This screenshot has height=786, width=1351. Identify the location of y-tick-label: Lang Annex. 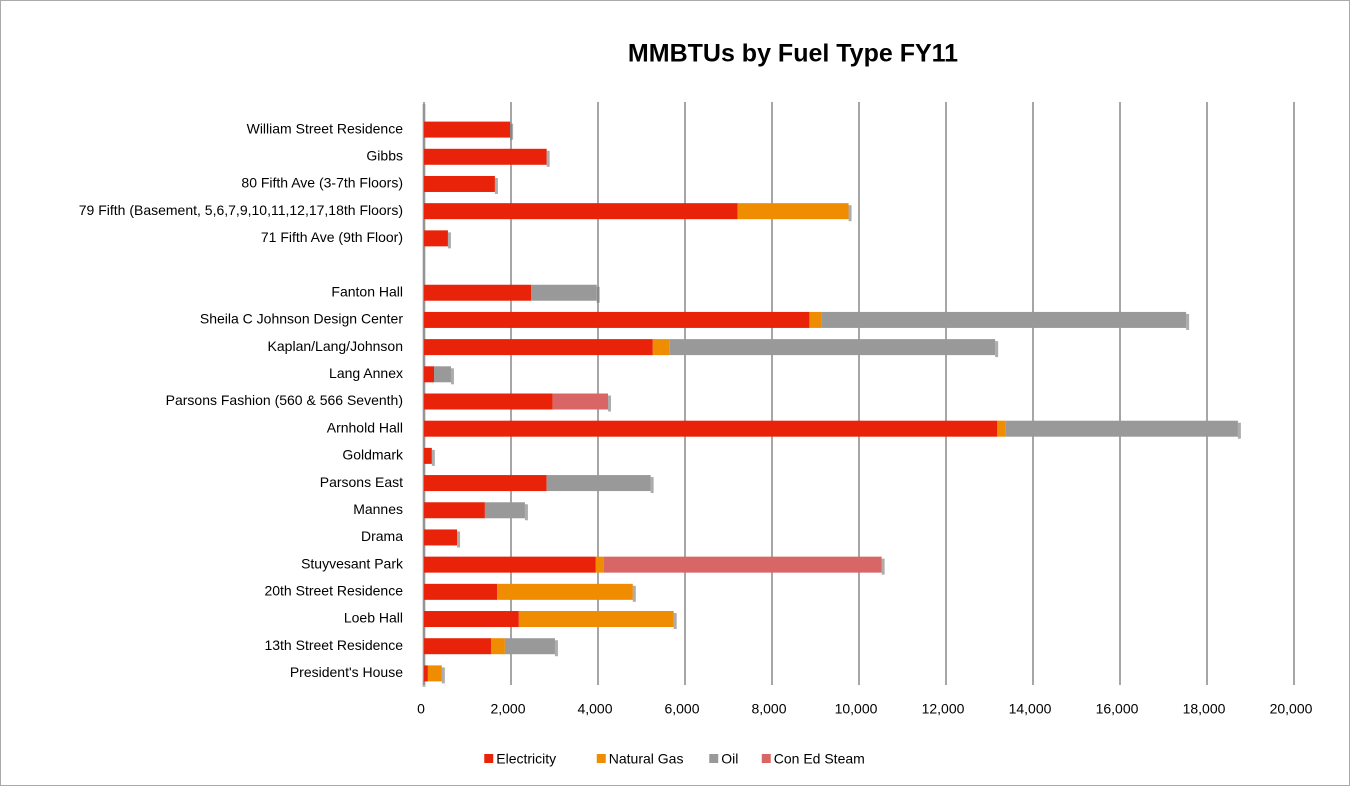
(366, 373).